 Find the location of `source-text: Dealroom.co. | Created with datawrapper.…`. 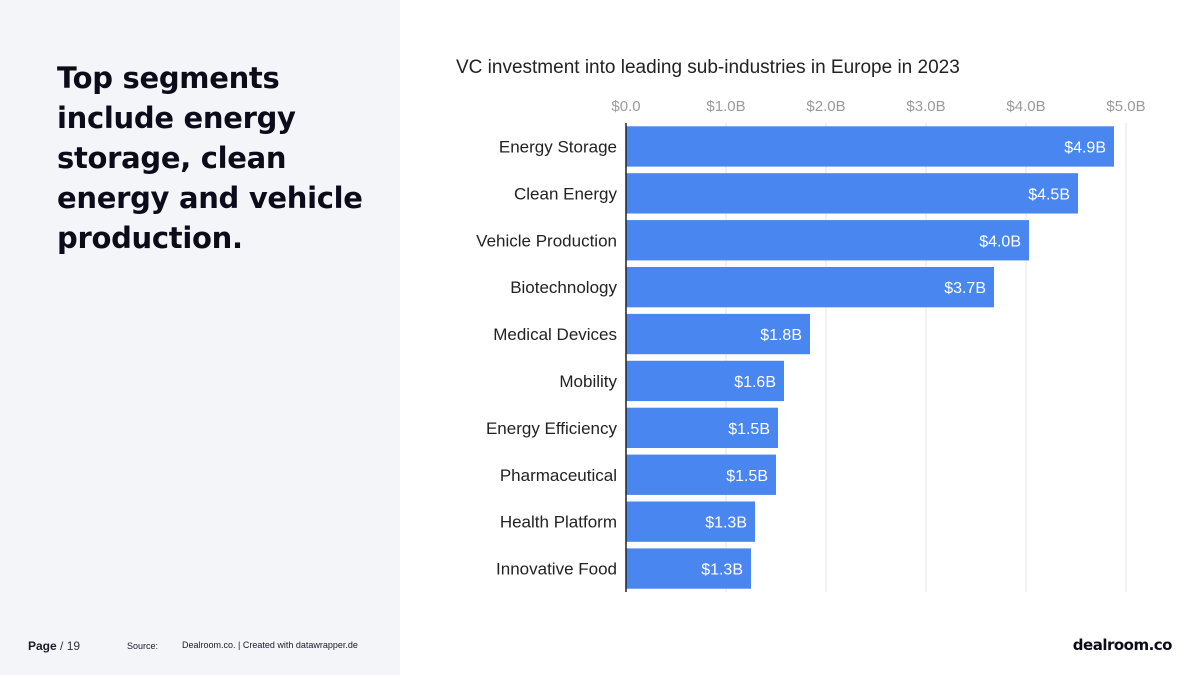

source-text: Dealroom.co. | Created with datawrapper.… is located at coordinates (270, 645).